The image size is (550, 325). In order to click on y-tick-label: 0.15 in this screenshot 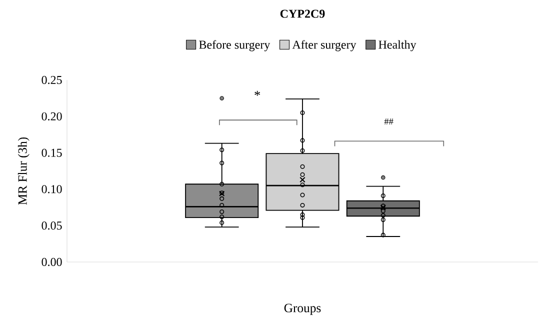, I will do `click(52, 152)`.